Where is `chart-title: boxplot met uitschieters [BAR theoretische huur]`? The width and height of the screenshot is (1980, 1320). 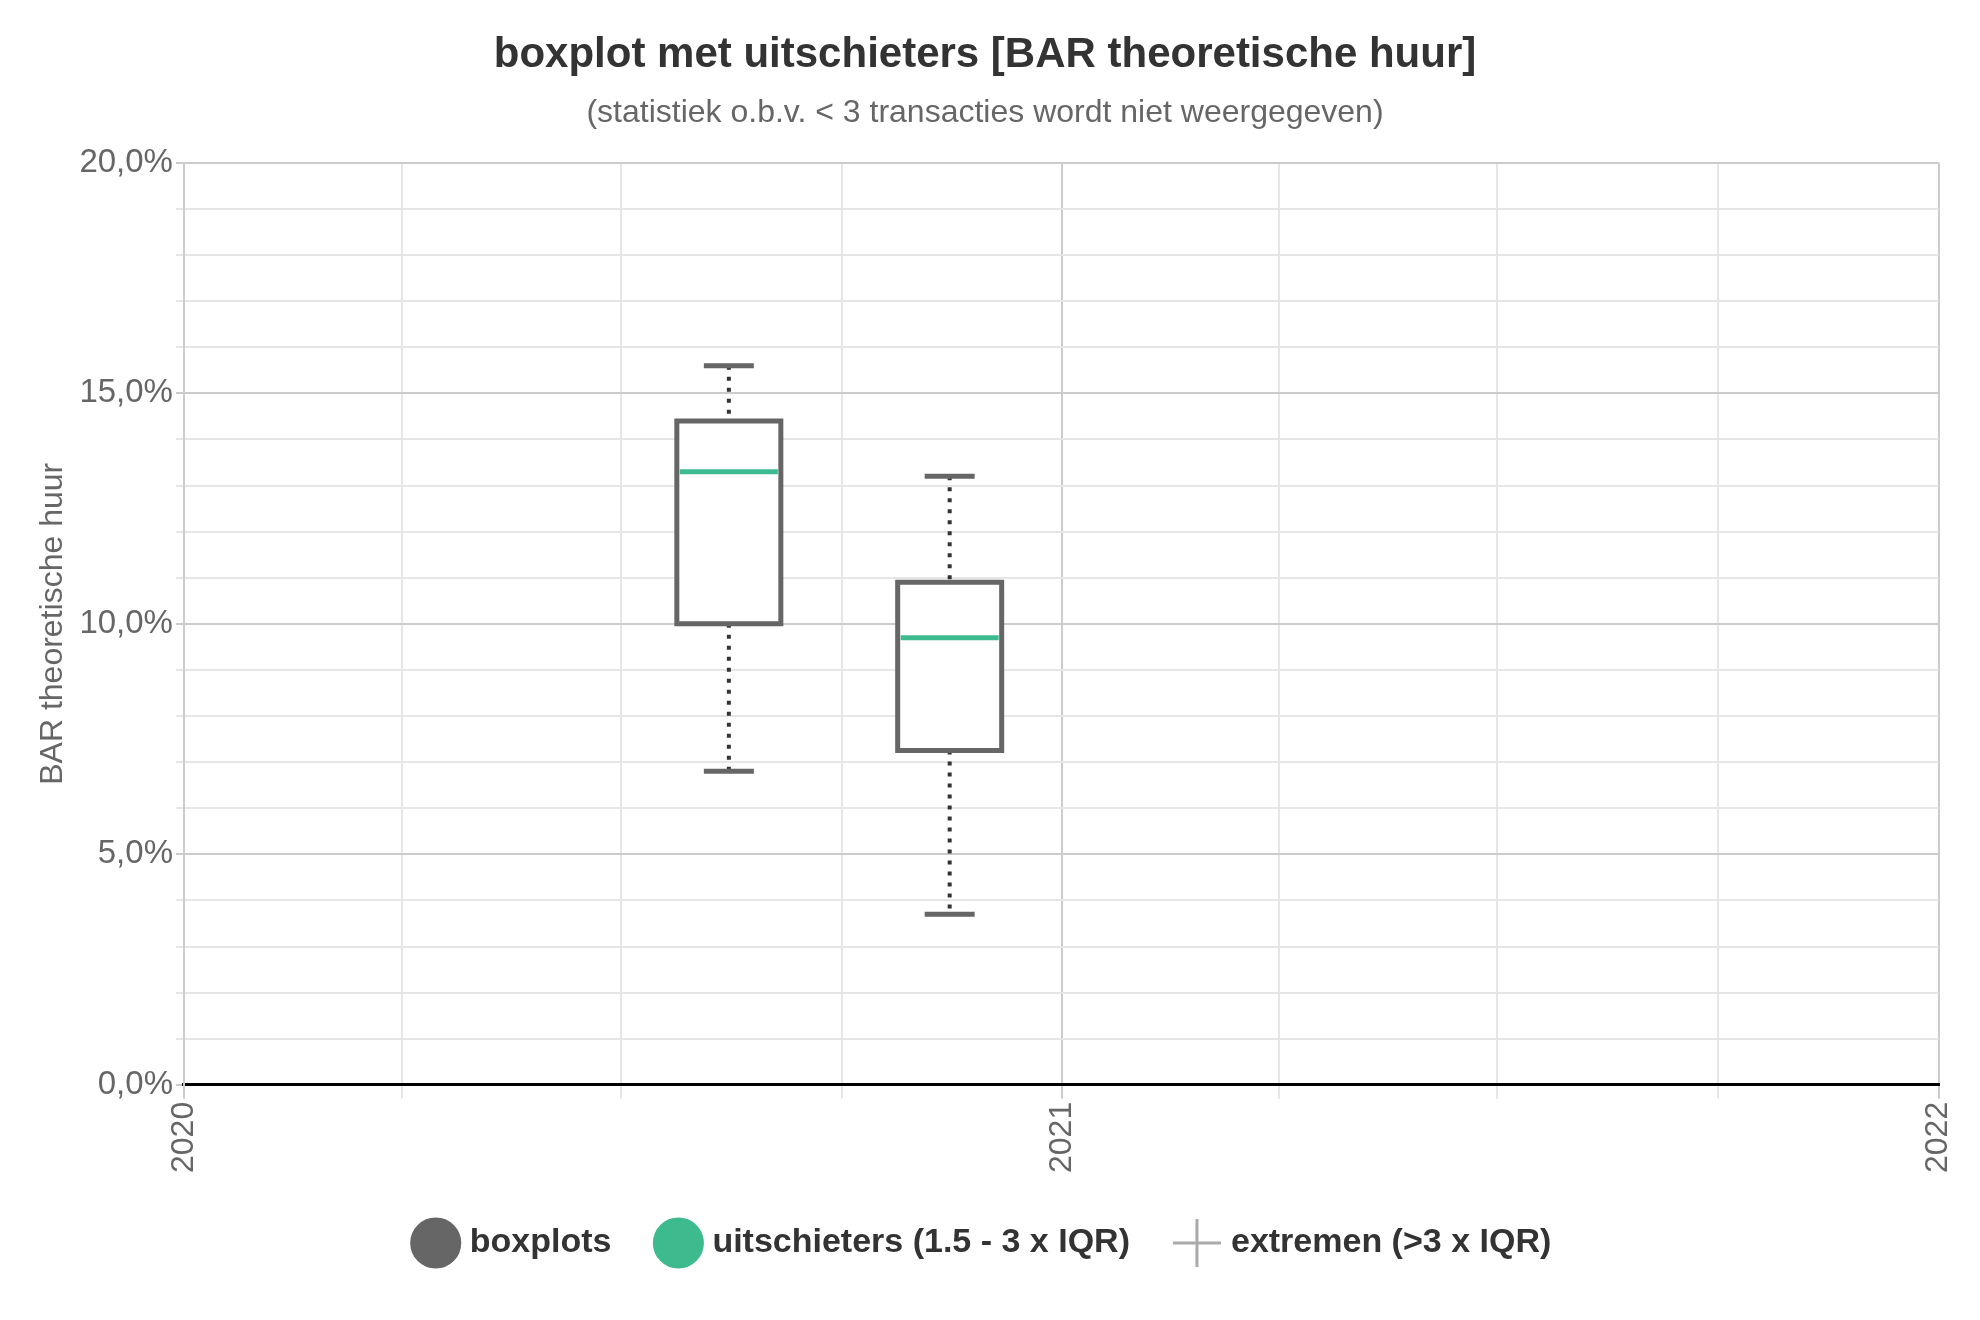
chart-title: boxplot met uitschieters [BAR theoretische huur] is located at coordinates (985, 52).